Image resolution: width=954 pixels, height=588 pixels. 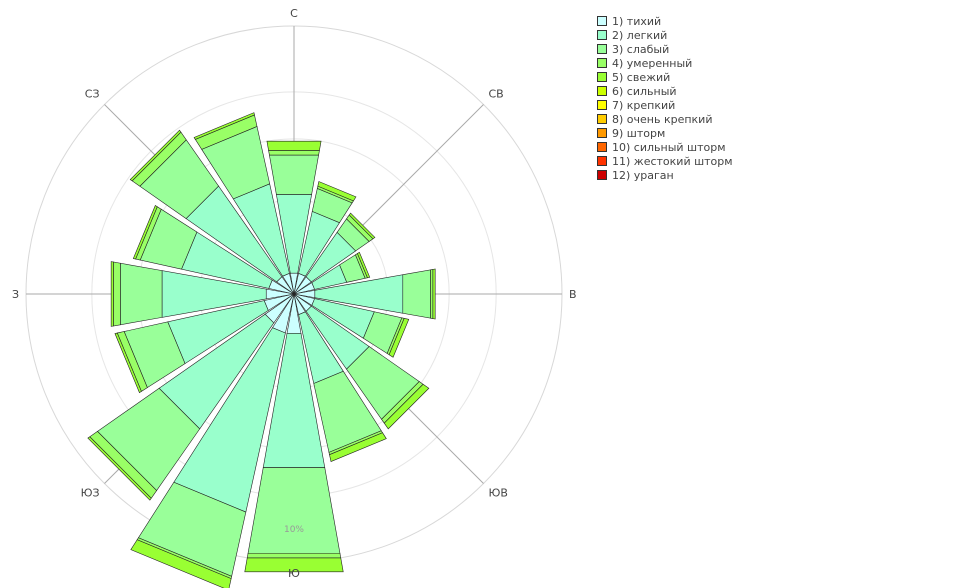 I want to click on direction-label: ЮВ, so click(x=497, y=492).